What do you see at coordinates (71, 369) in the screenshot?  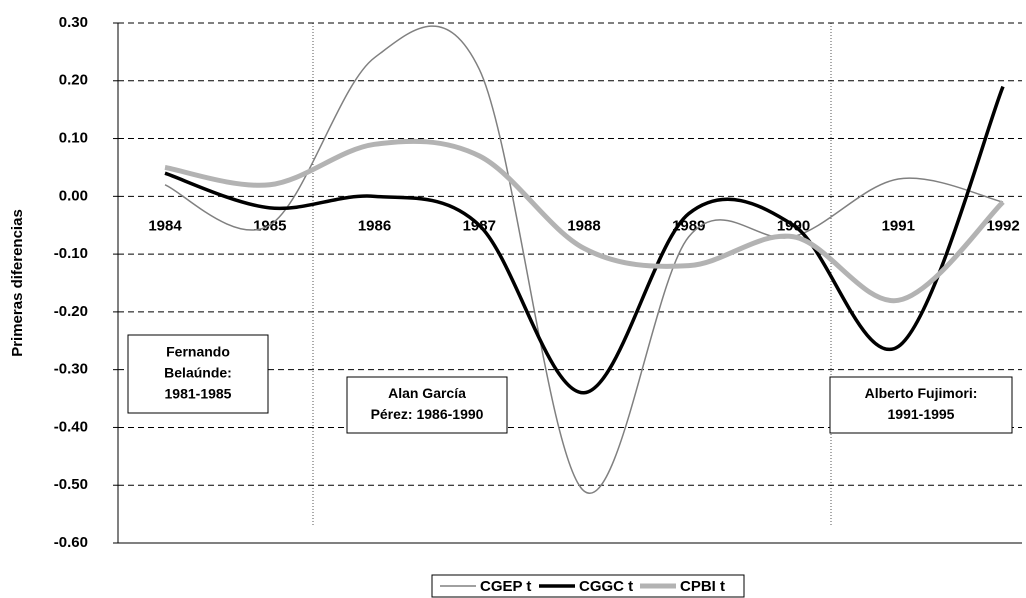 I see `y-tick-label: -0.30` at bounding box center [71, 369].